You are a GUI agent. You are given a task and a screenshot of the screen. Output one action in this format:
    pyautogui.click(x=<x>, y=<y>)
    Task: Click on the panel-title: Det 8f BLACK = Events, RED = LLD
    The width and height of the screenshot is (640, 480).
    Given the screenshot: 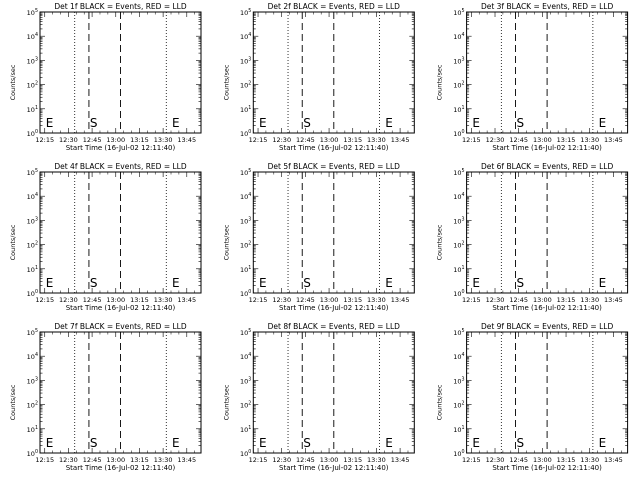 What is the action you would take?
    pyautogui.click(x=334, y=326)
    